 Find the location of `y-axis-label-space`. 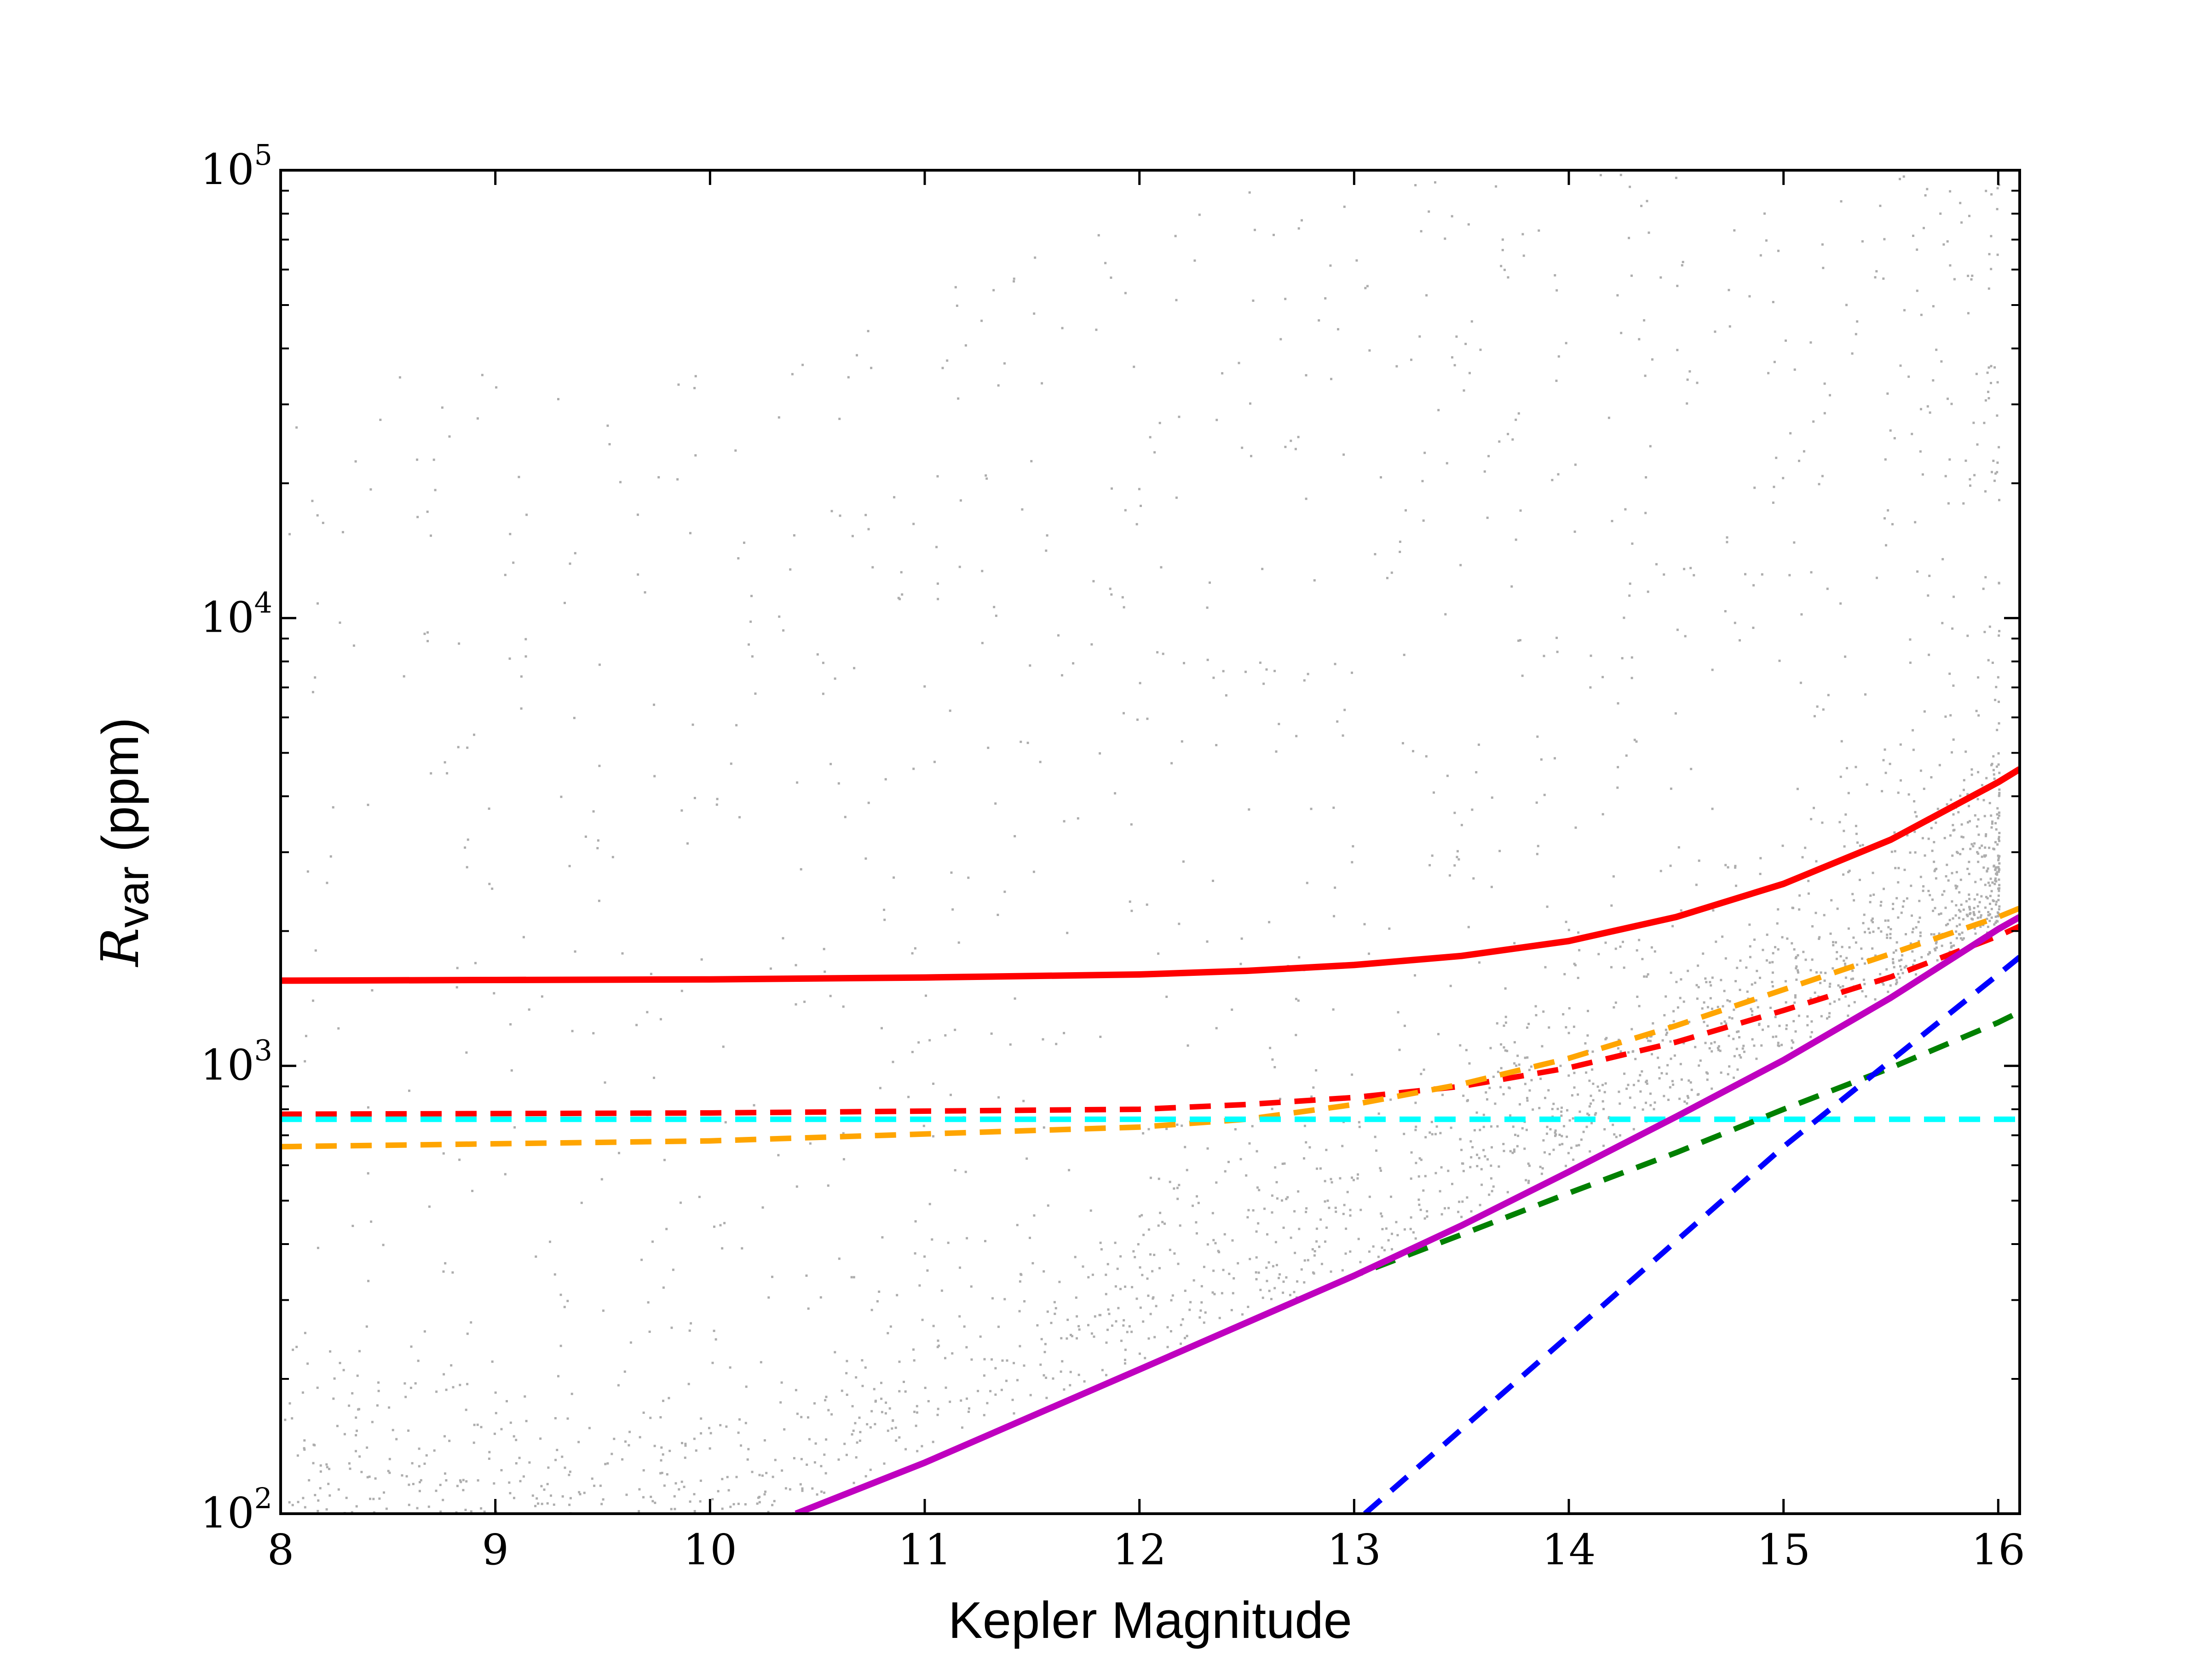

y-axis-label-space is located at coordinates (120, 859).